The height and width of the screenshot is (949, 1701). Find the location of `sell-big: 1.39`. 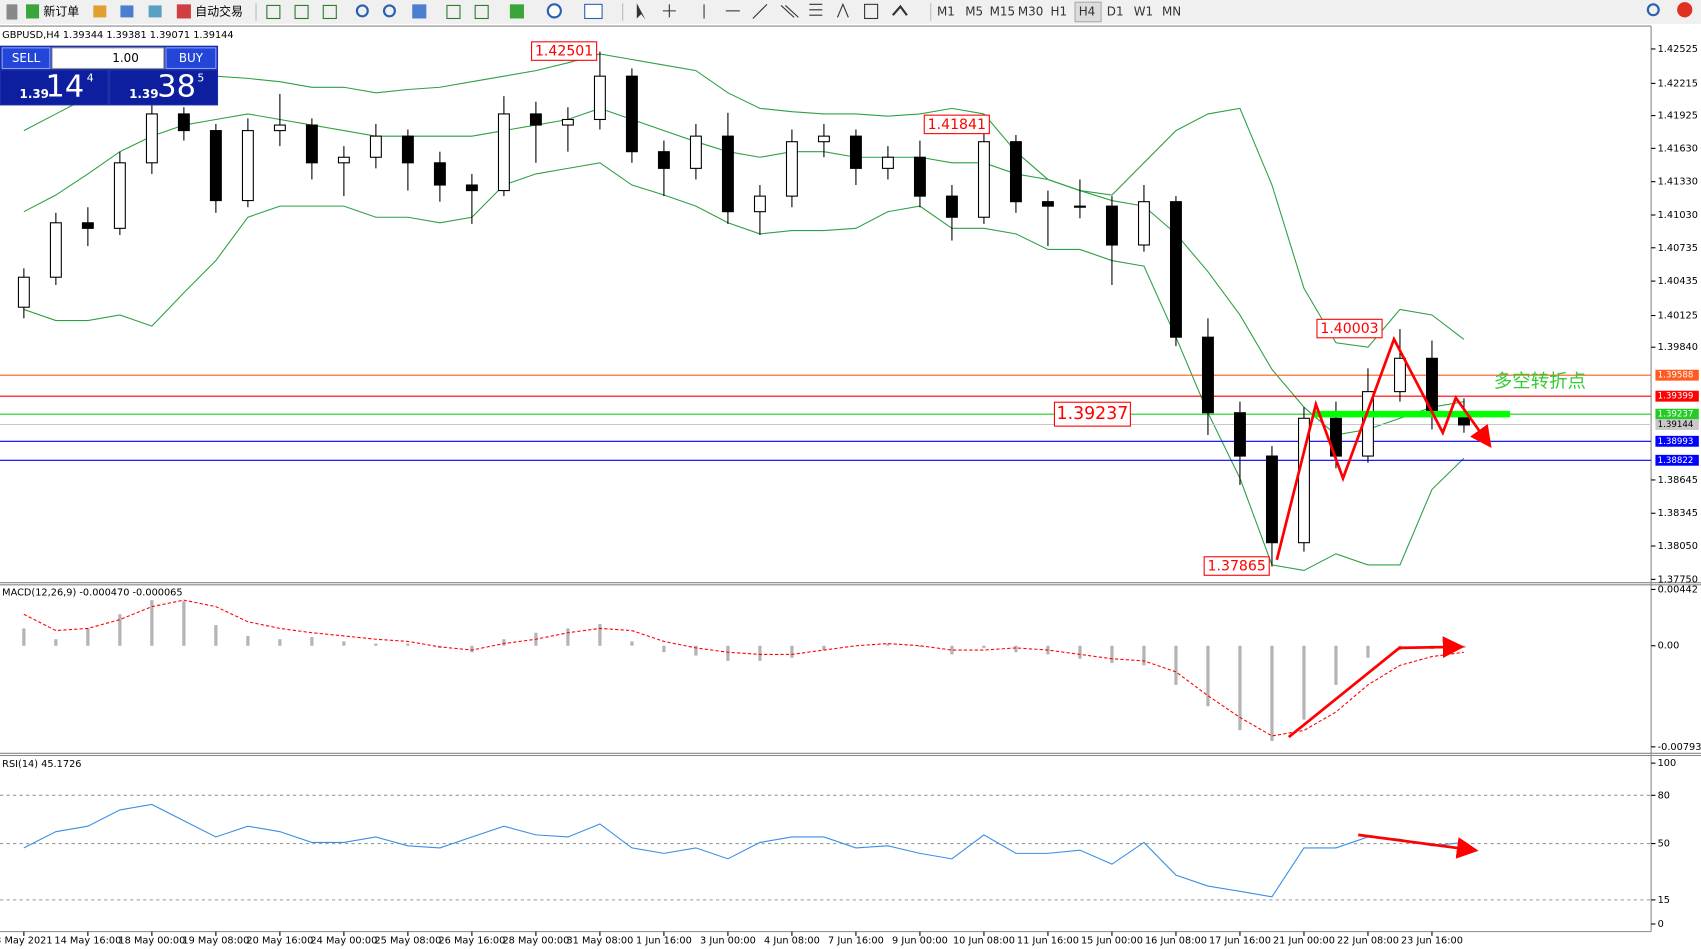

sell-big: 1.39 is located at coordinates (34, 94).